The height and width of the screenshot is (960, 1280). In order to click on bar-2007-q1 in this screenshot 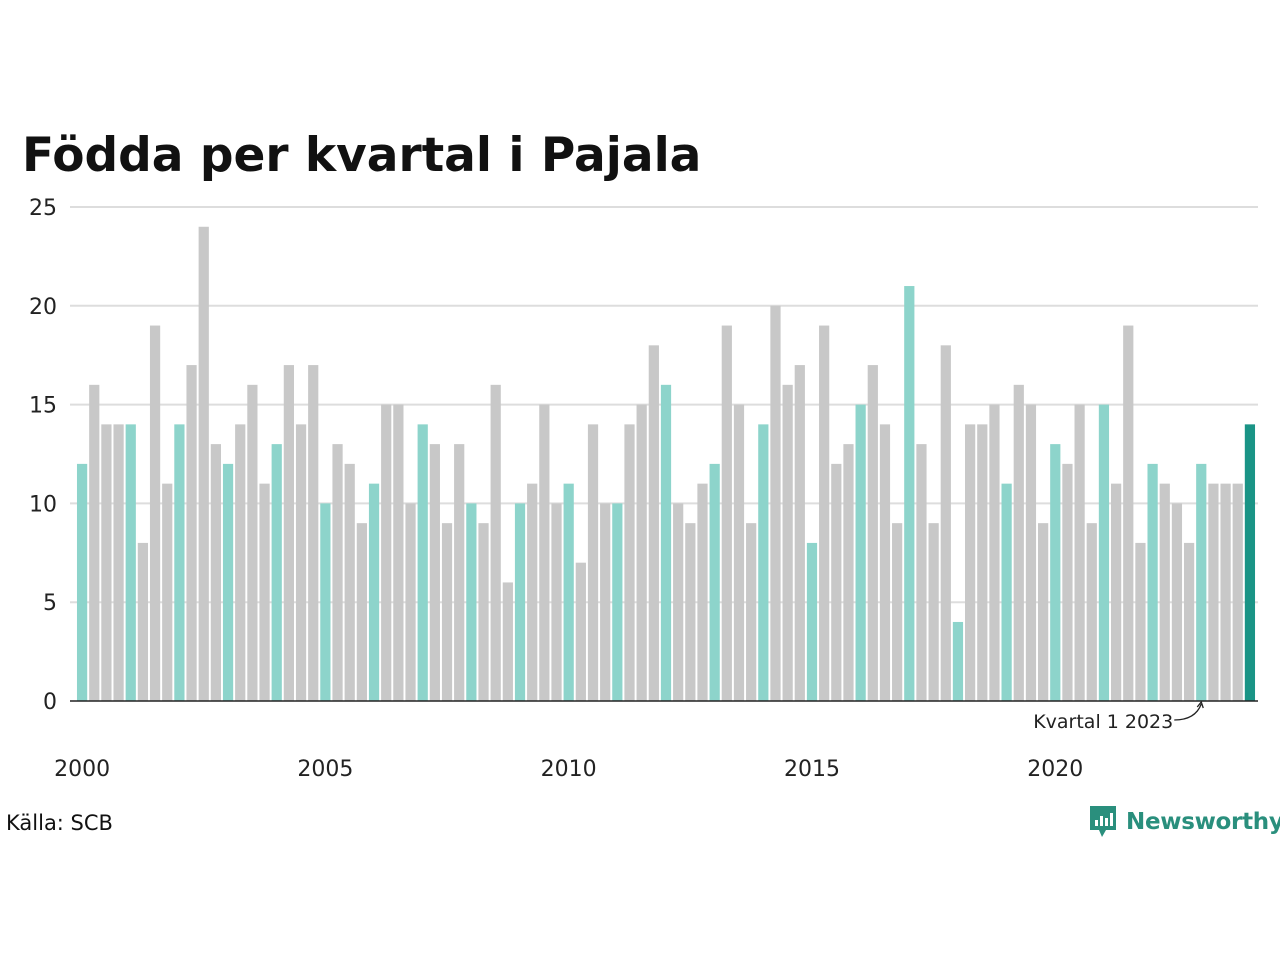, I will do `click(422, 562)`.